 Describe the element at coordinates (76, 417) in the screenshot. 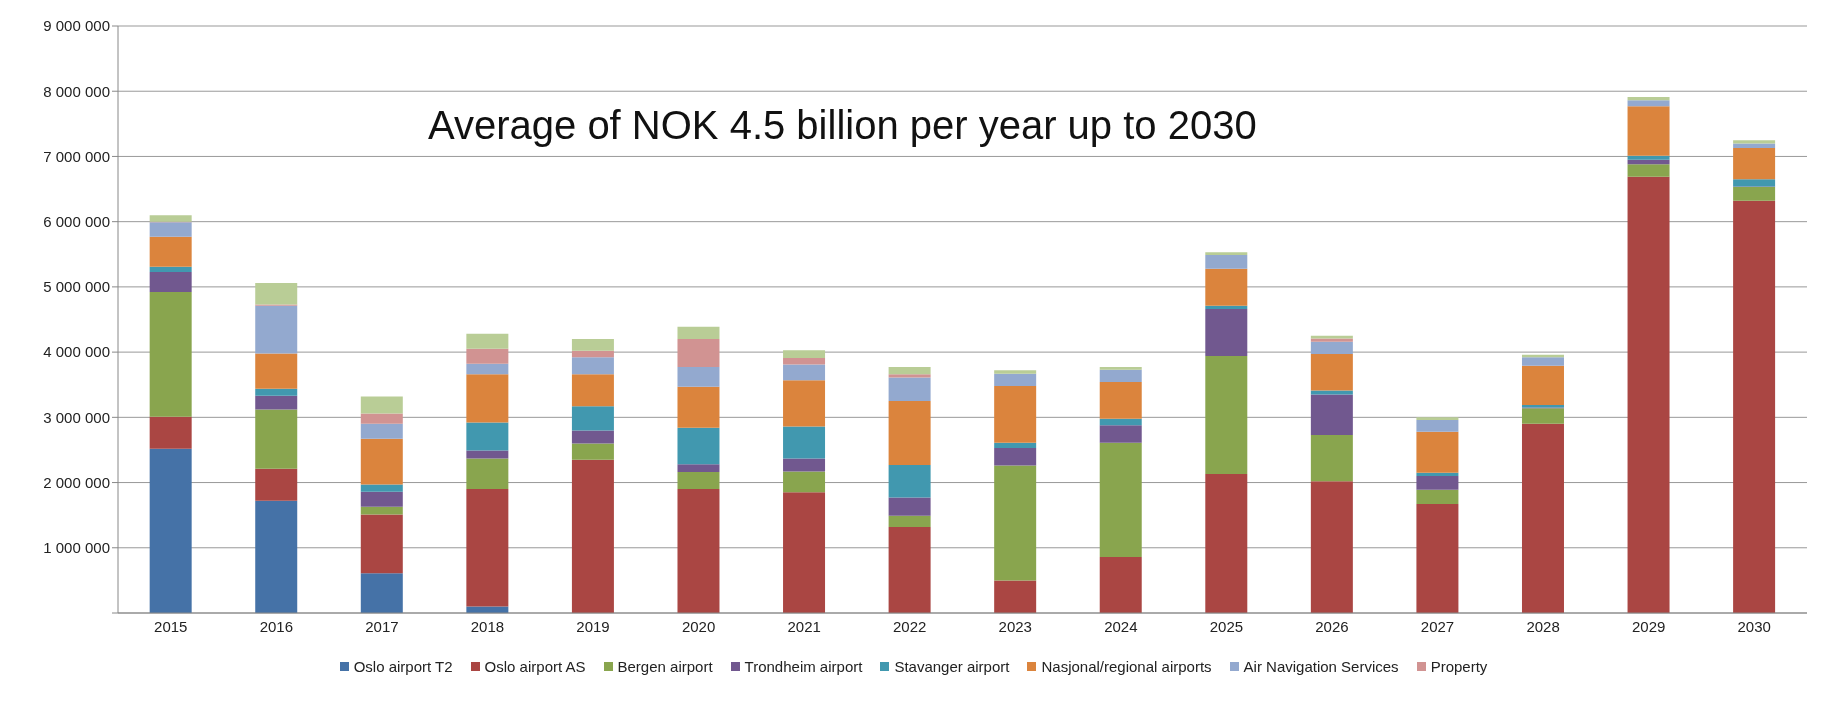

I see `y-tick-label: 3 000 000` at that location.